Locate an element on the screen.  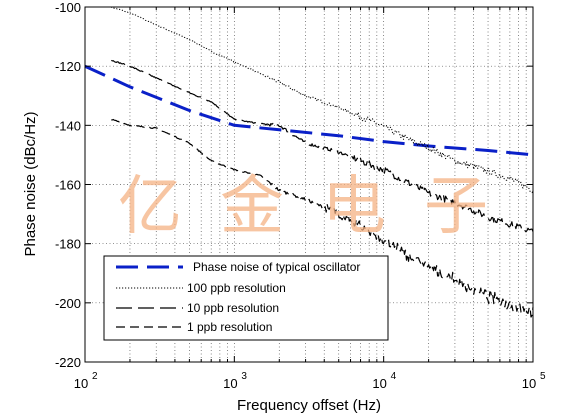
x-tick-labels: 10 2 10 3 10 4 10 5 is located at coordinates (310, 381).